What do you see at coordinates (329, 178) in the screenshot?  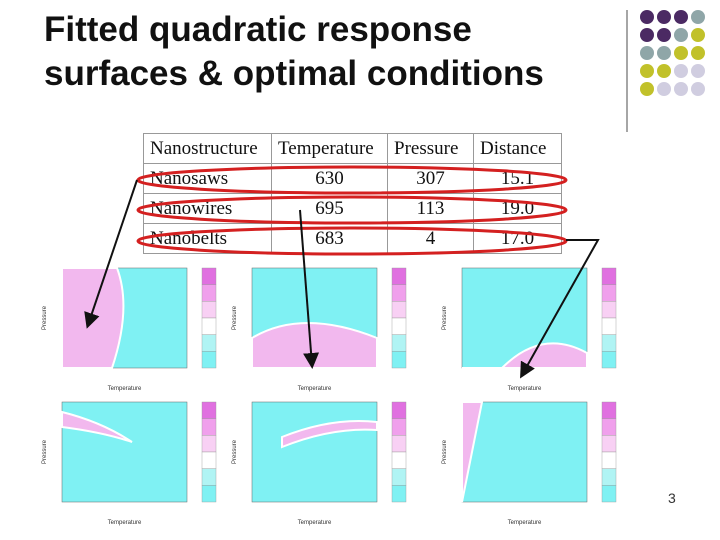 I see `cell: 630` at bounding box center [329, 178].